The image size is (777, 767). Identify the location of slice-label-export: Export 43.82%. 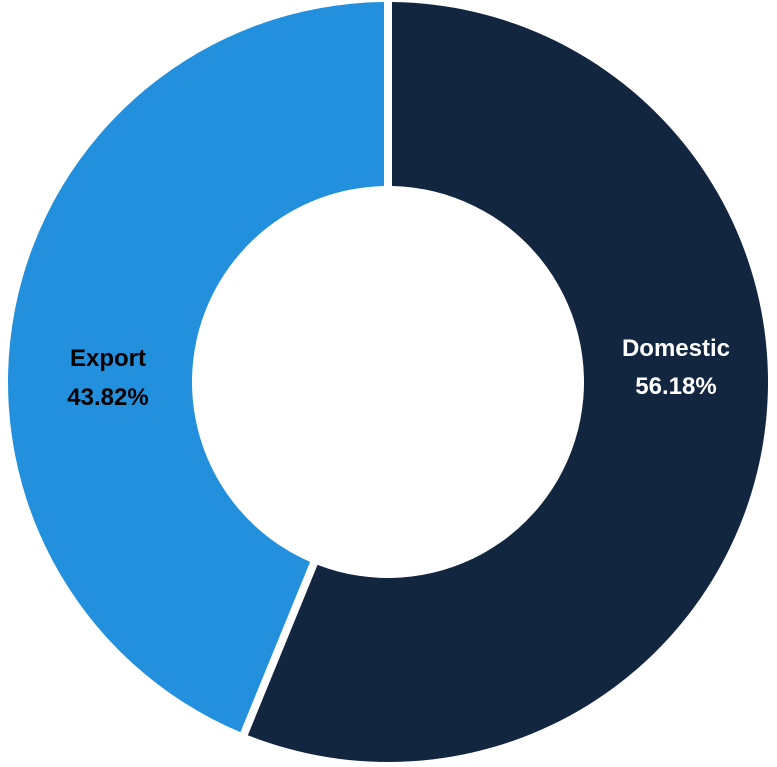
(107, 378).